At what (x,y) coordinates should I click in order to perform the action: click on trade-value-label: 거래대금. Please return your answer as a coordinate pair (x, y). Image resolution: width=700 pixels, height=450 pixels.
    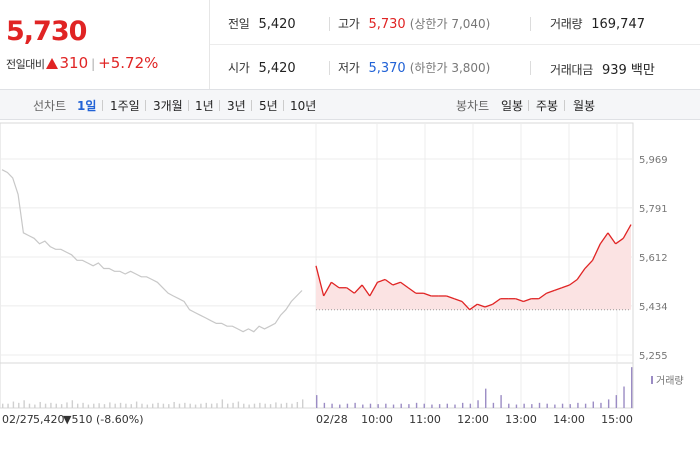
    Looking at the image, I should click on (571, 70).